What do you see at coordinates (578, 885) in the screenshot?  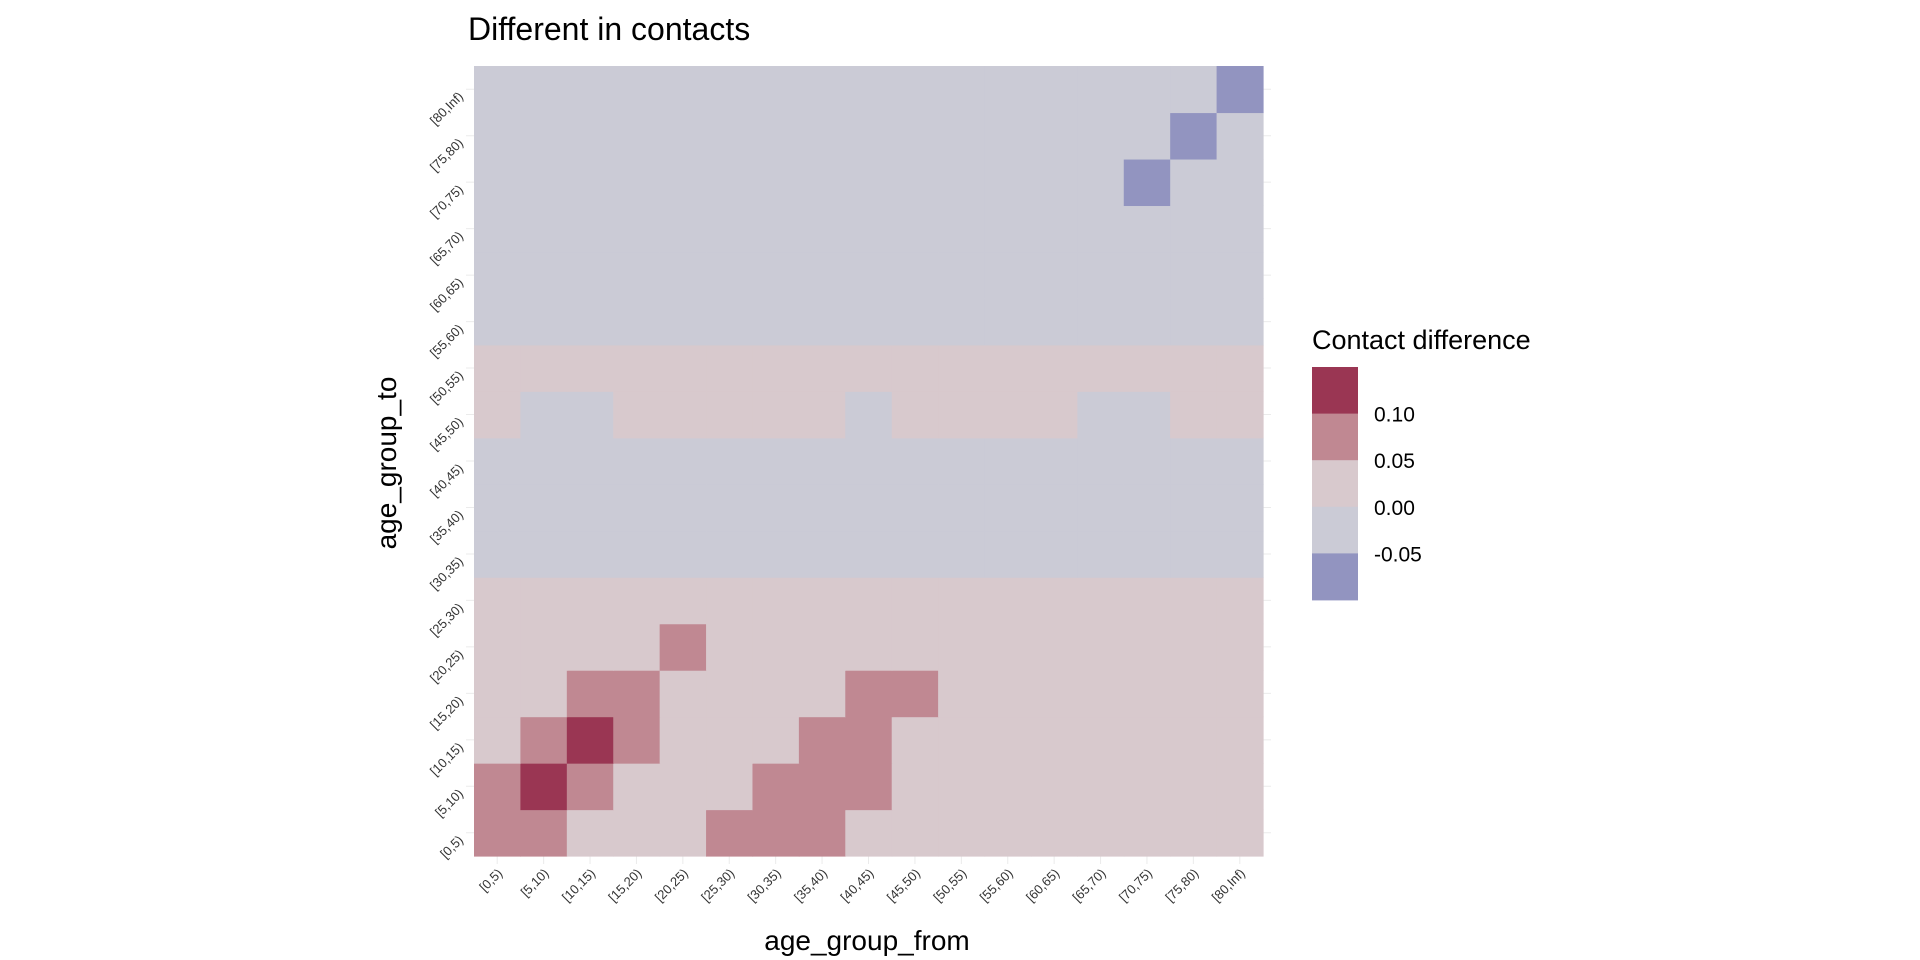 I see `x-tick-label: [10,15)` at bounding box center [578, 885].